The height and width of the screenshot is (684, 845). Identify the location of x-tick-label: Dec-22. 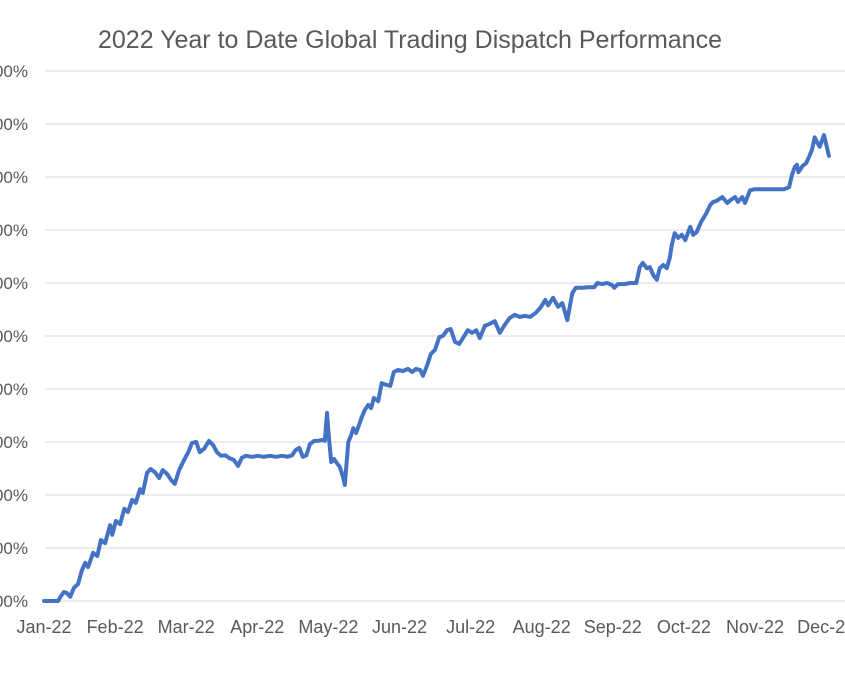
(821, 627).